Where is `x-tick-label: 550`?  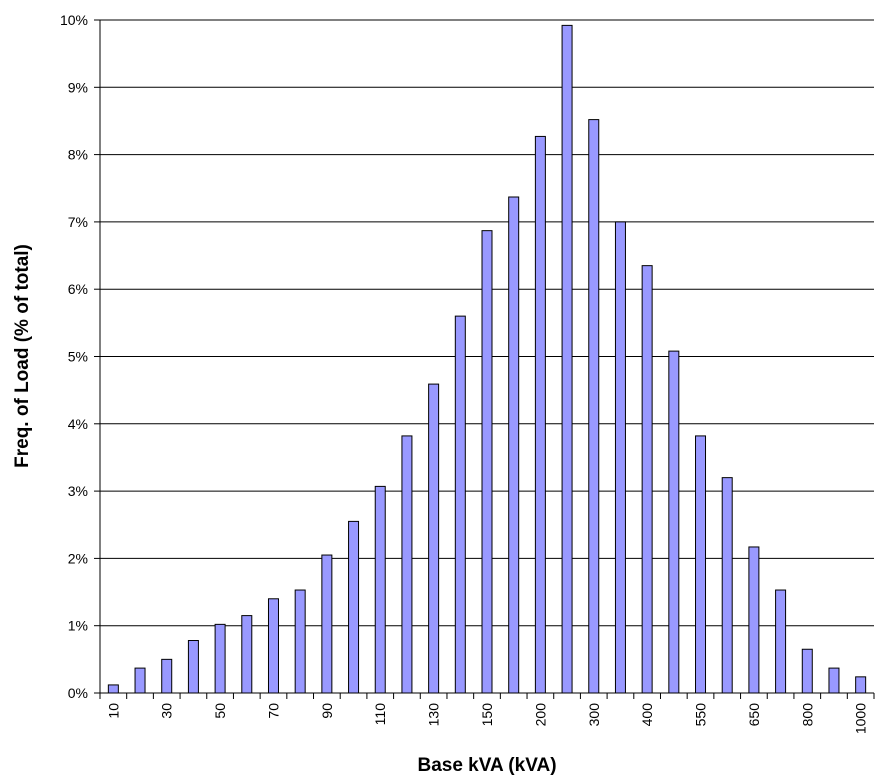 x-tick-label: 550 is located at coordinates (701, 715).